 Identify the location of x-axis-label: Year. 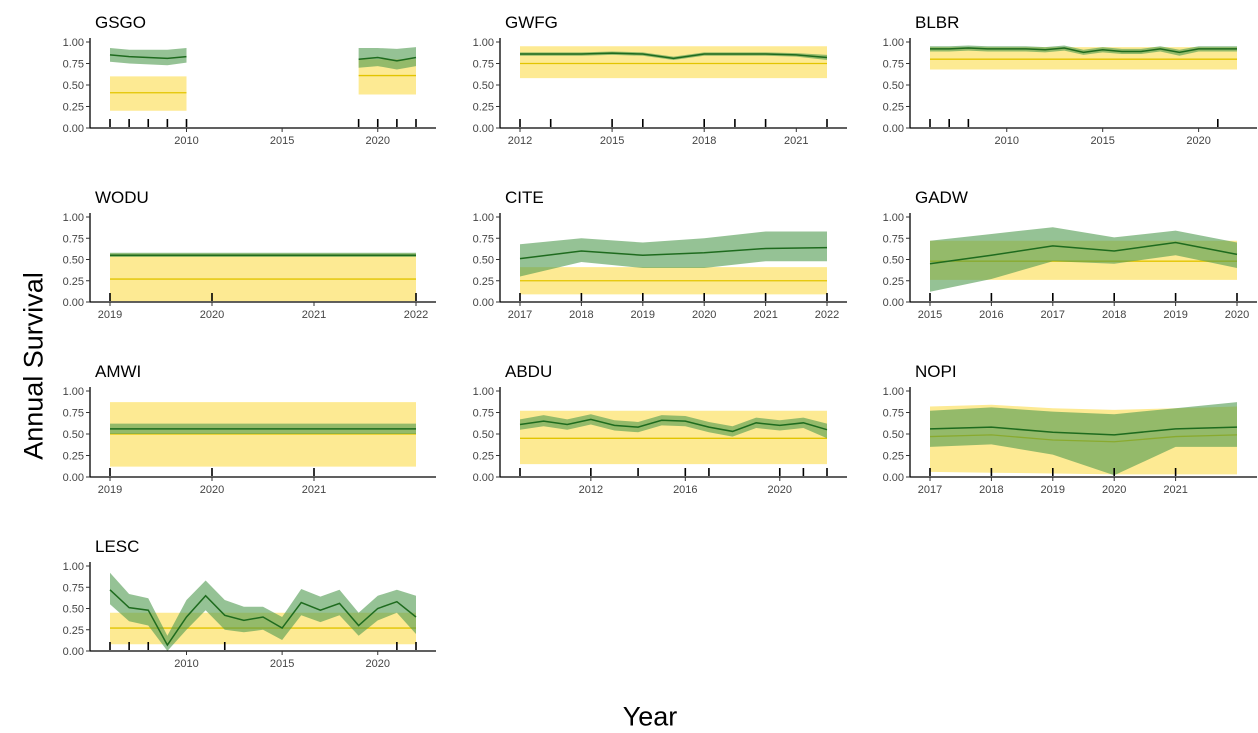
(650, 716).